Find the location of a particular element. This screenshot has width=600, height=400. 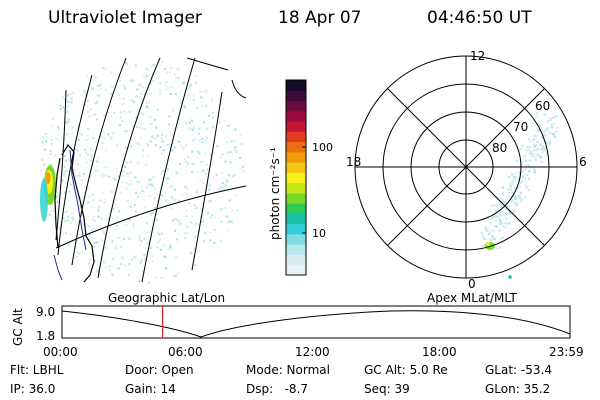

ip-label: IP: 36.0 is located at coordinates (33, 389).